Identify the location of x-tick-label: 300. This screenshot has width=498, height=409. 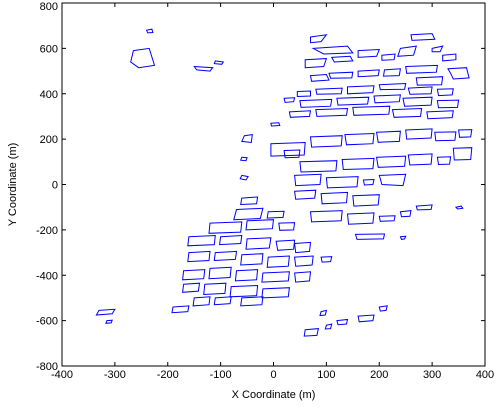
(432, 375).